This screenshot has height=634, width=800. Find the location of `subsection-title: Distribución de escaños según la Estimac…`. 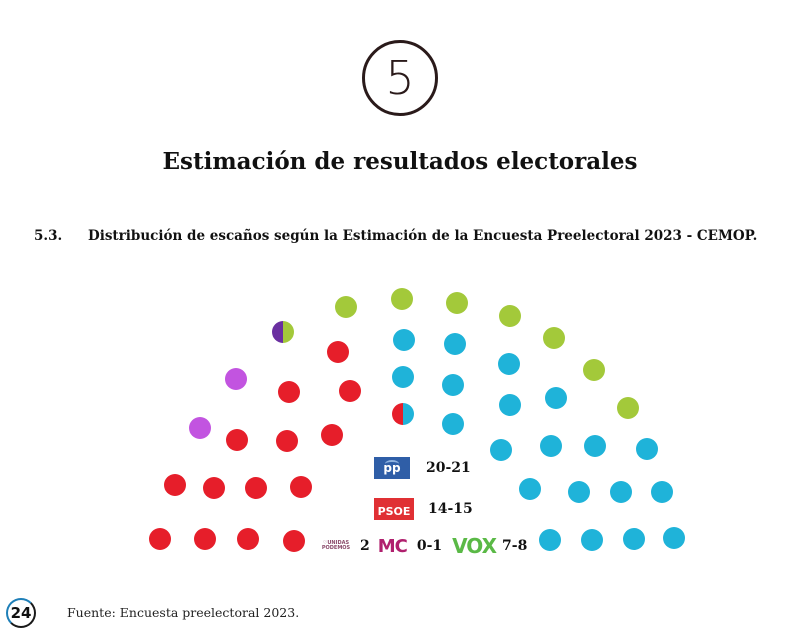

subsection-title: Distribución de escaños según la Estimac… is located at coordinates (423, 236).